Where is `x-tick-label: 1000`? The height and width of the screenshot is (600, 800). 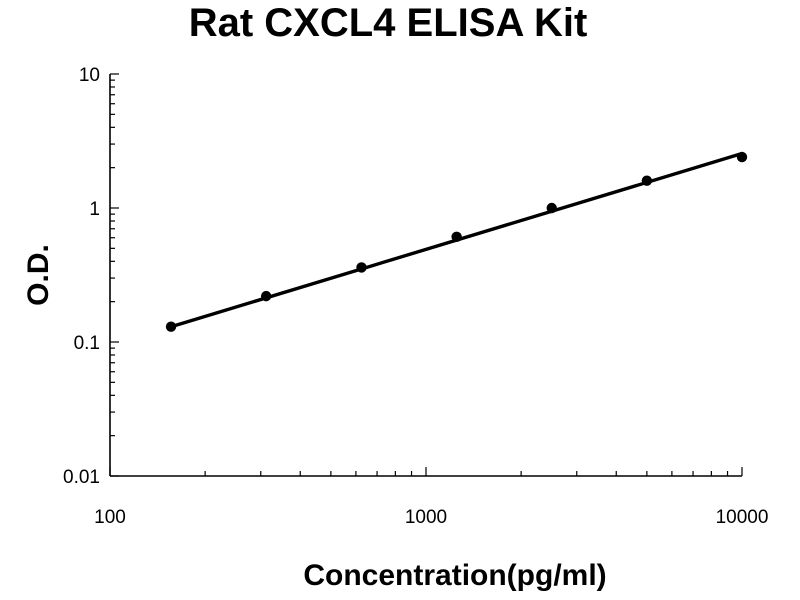 x-tick-label: 1000 is located at coordinates (426, 517).